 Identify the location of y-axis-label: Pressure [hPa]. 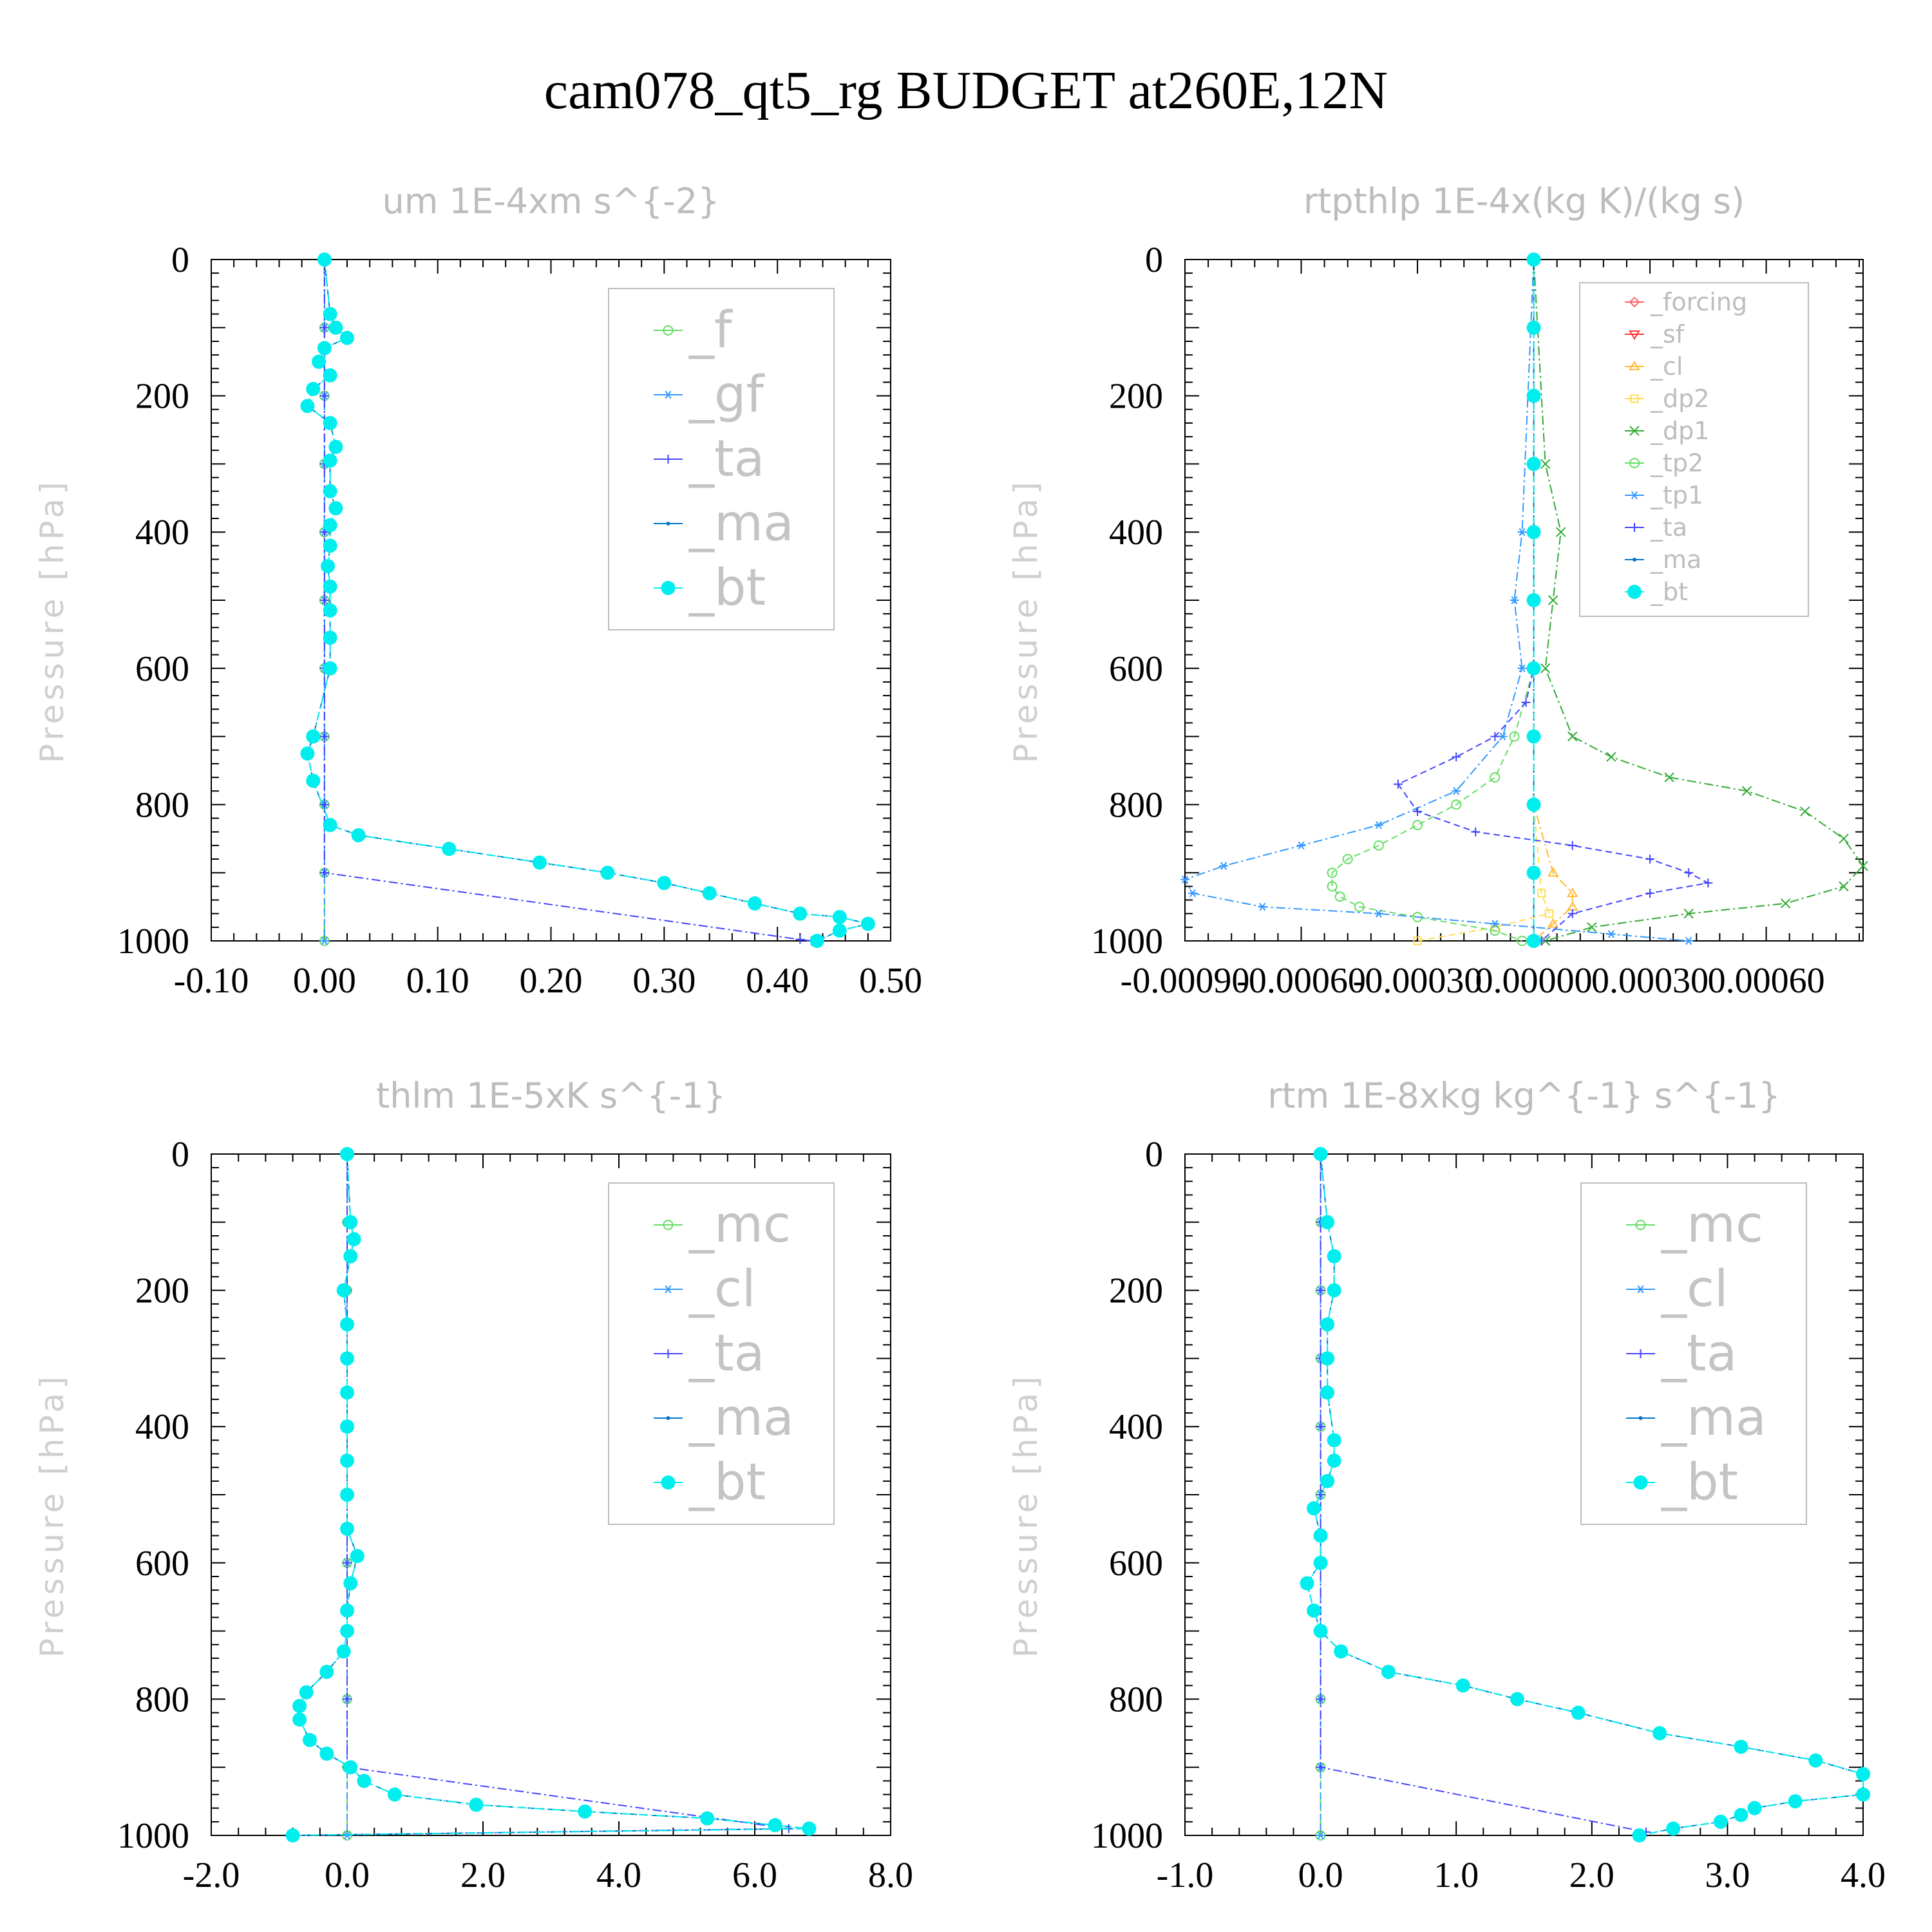
(1026, 620).